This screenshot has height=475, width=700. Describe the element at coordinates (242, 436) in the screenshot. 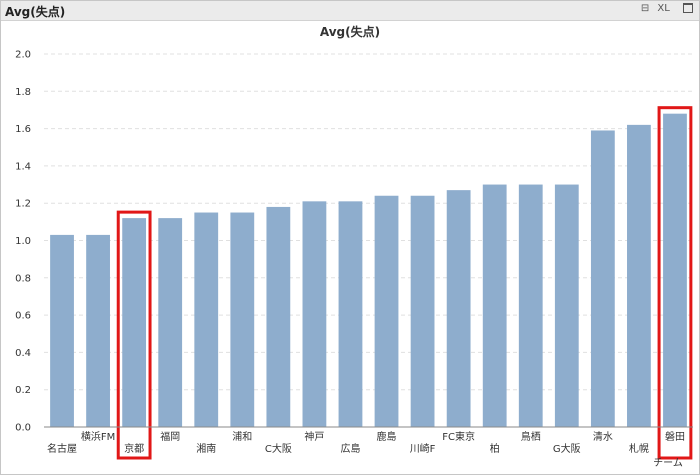

I see `x-tick-label: 浦和` at that location.